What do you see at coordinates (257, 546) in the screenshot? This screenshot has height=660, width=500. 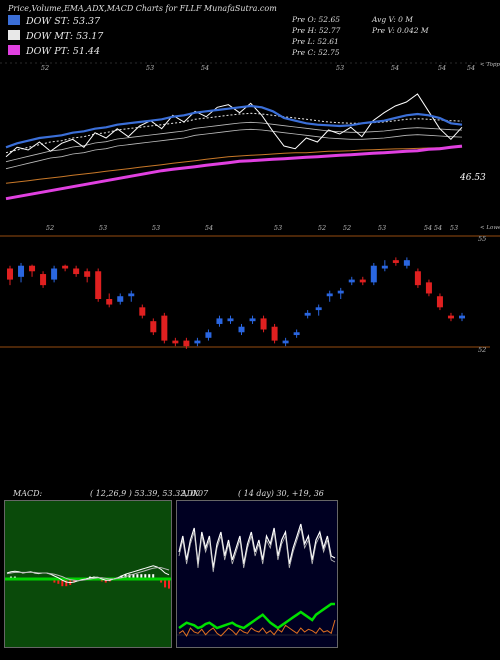 I see `adx-di-plus-line` at bounding box center [257, 546].